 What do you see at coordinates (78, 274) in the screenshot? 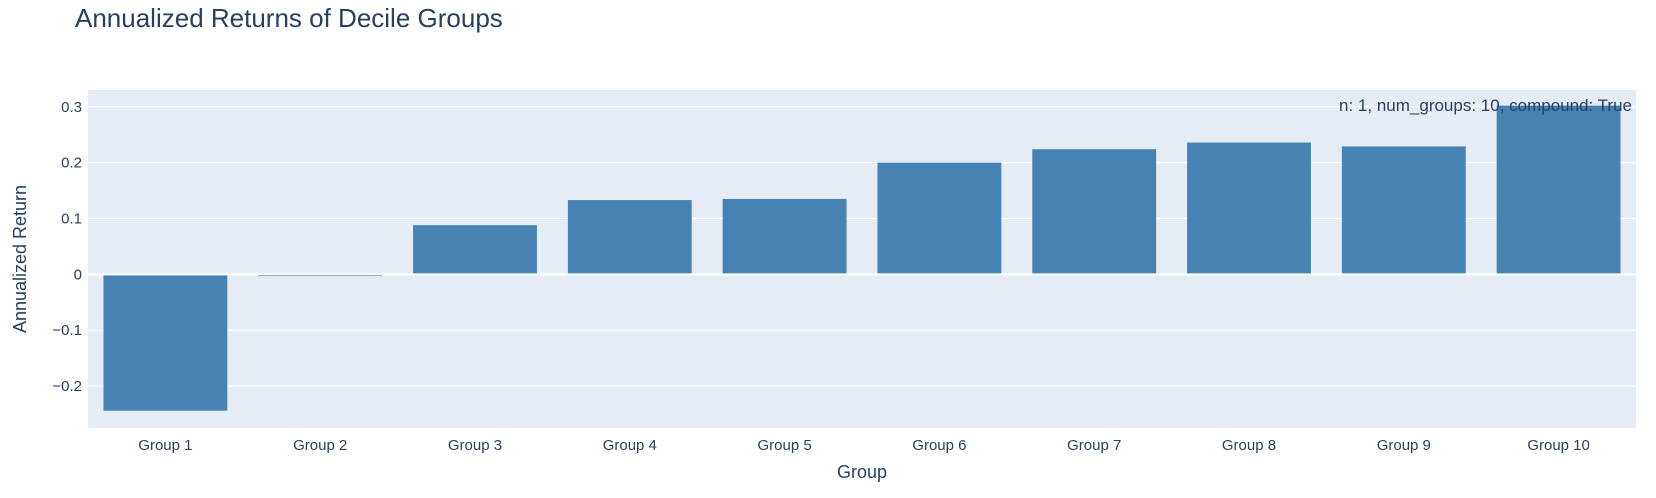
I see `y-tick-label: 0` at bounding box center [78, 274].